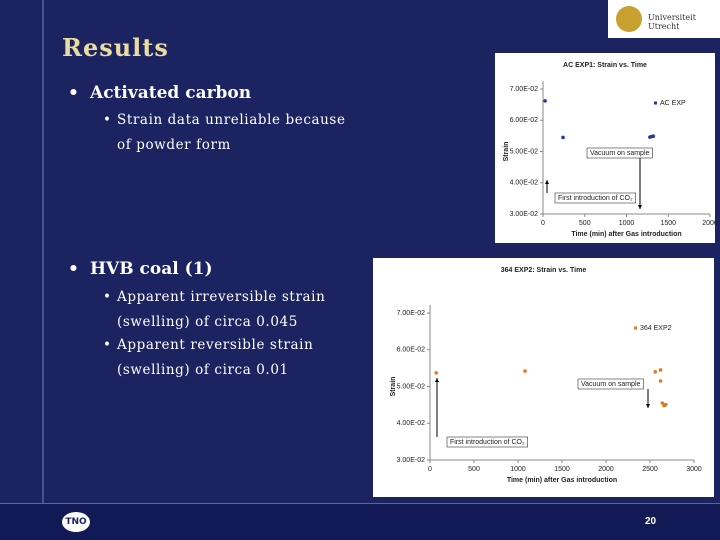 The height and width of the screenshot is (540, 720). Describe the element at coordinates (544, 270) in the screenshot. I see `chart-title: 364 EXP2: Strain vs. Time` at that location.